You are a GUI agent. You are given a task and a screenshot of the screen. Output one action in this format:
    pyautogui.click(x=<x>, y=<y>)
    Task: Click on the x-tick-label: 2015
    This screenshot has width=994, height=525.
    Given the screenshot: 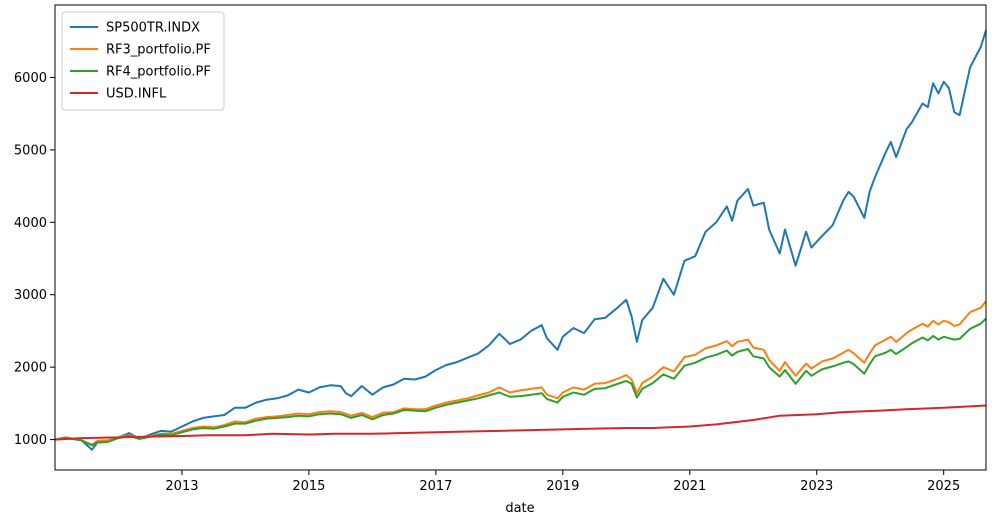 What is the action you would take?
    pyautogui.click(x=308, y=486)
    